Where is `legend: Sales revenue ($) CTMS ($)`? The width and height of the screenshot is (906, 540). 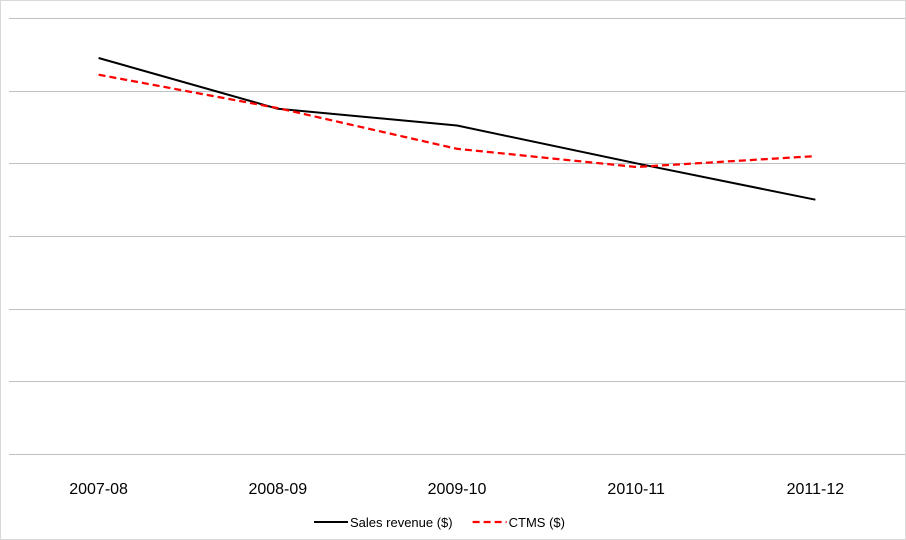
legend: Sales revenue ($) CTMS ($) is located at coordinates (439, 522).